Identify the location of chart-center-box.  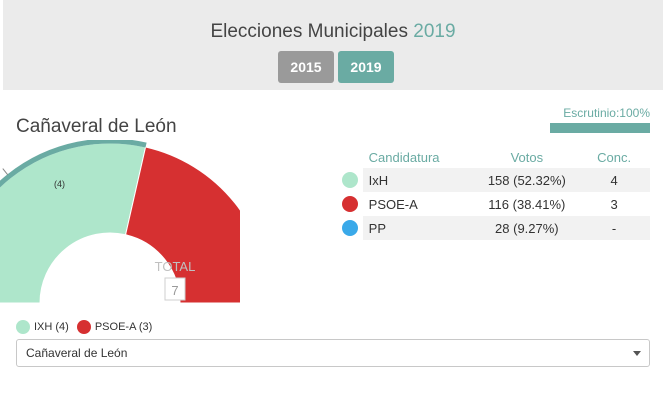
(175, 289).